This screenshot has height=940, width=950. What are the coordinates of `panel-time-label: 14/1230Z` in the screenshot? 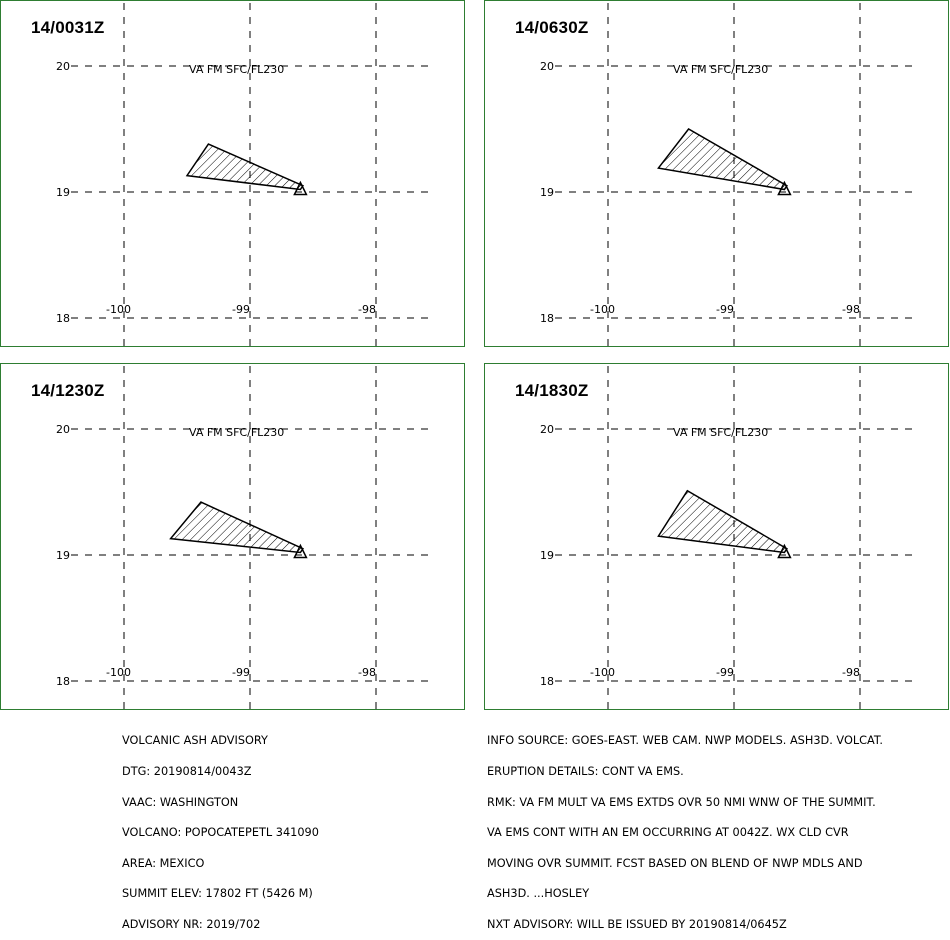 It's located at (68, 390).